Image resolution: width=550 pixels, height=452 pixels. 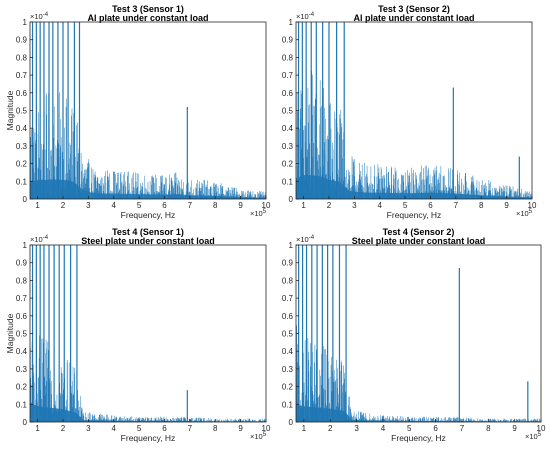 What do you see at coordinates (414, 9) in the screenshot?
I see `chart-title: Test 3 (Sensor 2)` at bounding box center [414, 9].